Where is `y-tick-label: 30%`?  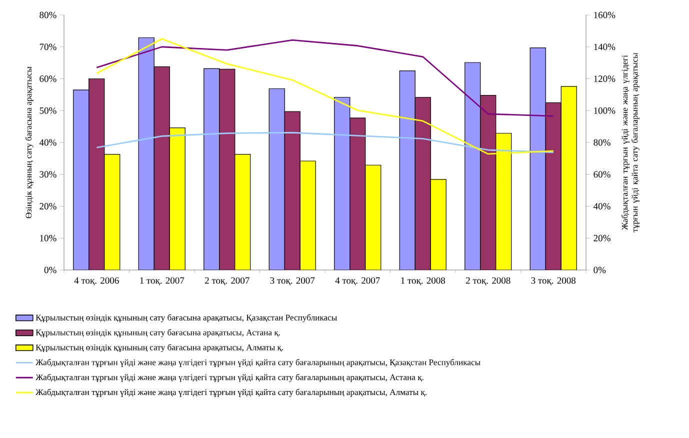 y-tick-label: 30% is located at coordinates (48, 174).